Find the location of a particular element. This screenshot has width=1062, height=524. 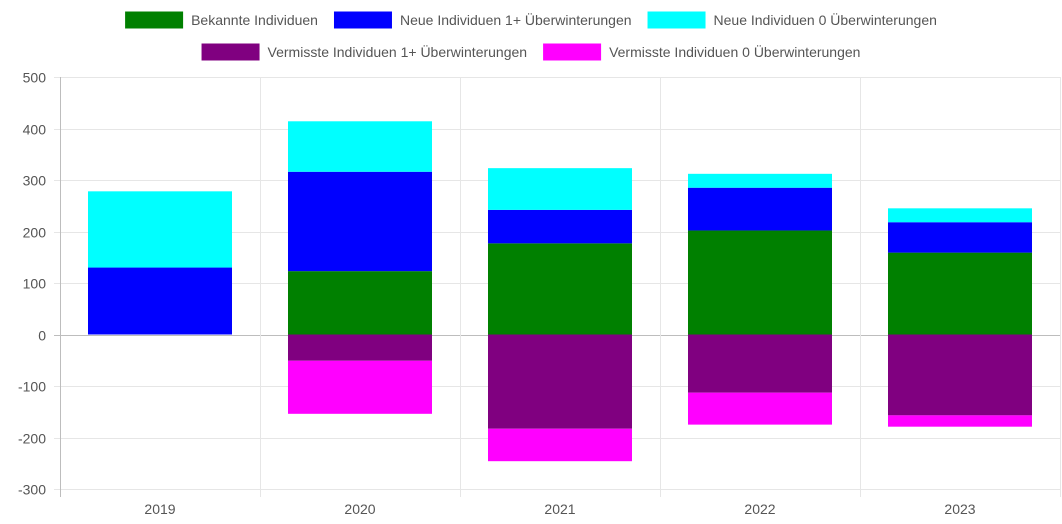

y-tick-label: 100 is located at coordinates (35, 284).